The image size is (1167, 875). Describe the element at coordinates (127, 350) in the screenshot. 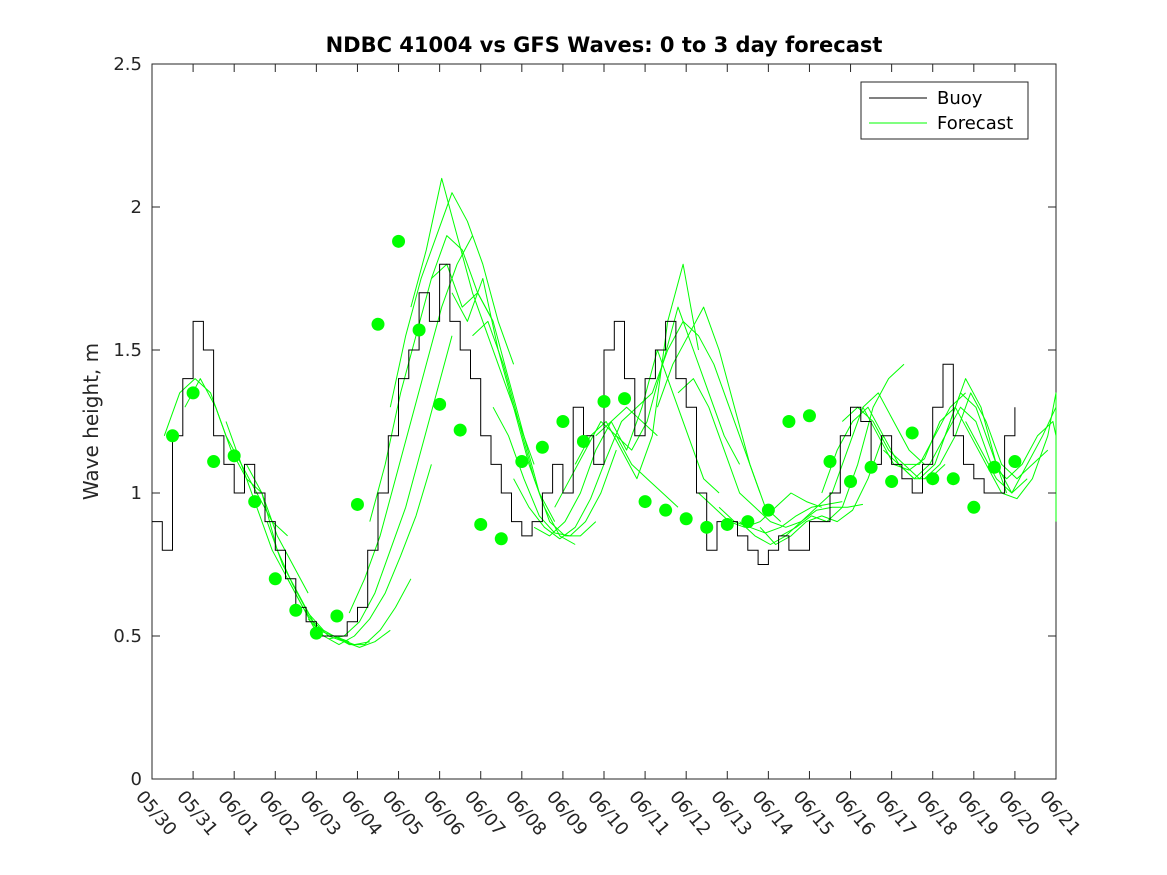

I see `y-tick-label: 1.5` at that location.